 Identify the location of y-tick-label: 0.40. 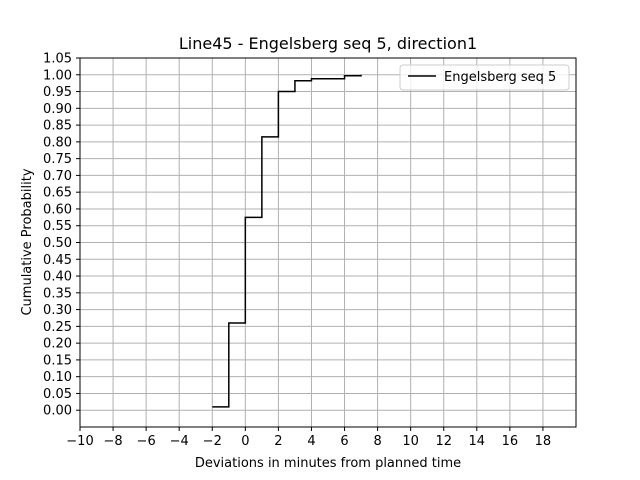
(57, 277).